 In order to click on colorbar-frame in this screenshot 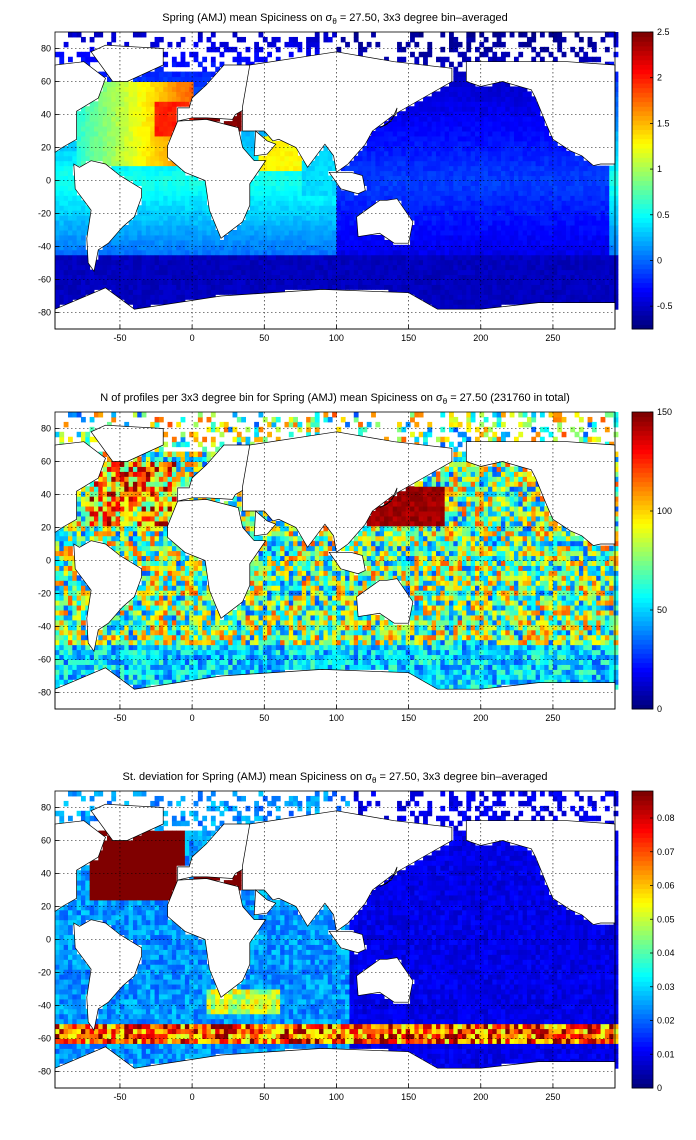, I will do `click(642, 180)`.